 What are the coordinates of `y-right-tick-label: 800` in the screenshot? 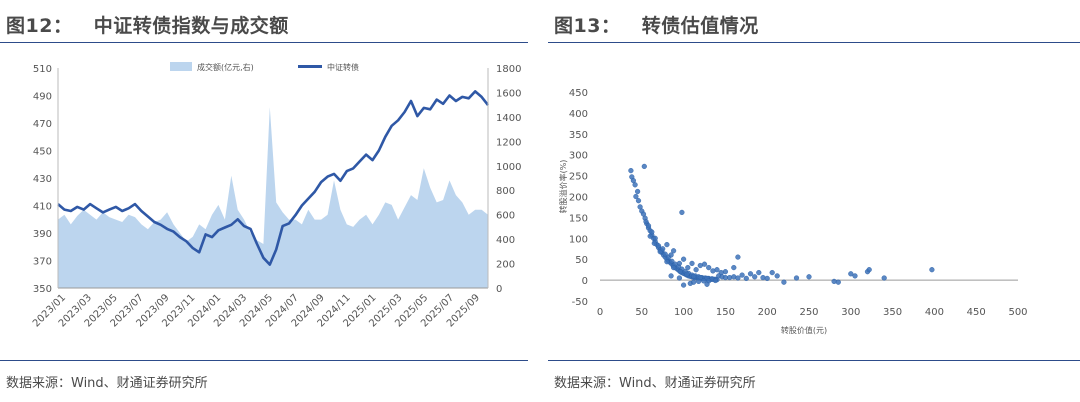 It's located at (505, 191).